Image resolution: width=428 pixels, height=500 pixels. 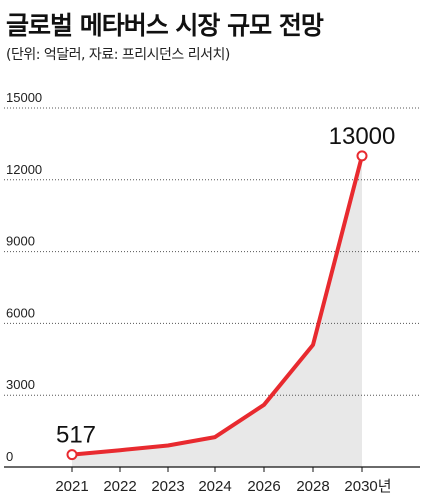 What do you see at coordinates (312, 486) in the screenshot?
I see `x-tick-label: 2028` at bounding box center [312, 486].